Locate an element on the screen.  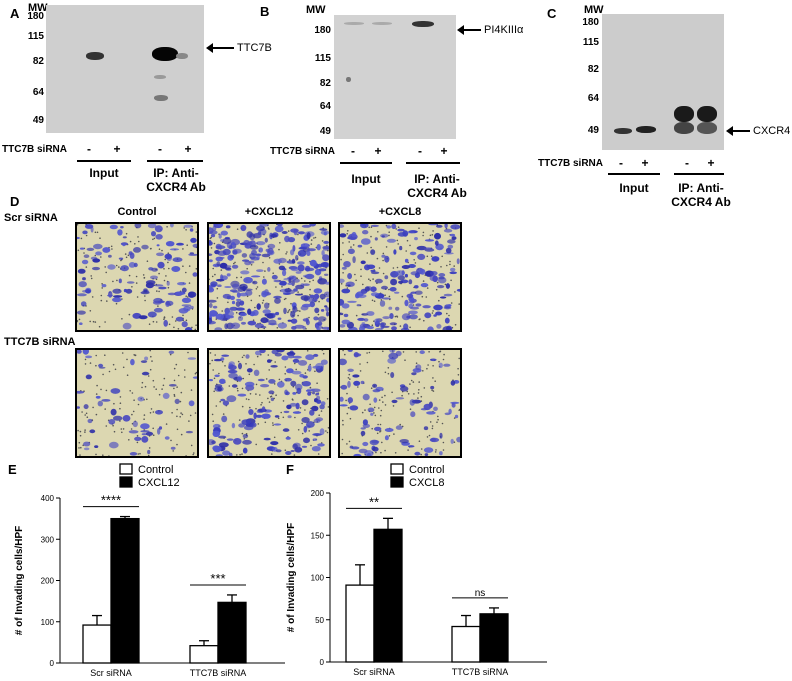
western-blot-b is located at coordinates (395, 77).